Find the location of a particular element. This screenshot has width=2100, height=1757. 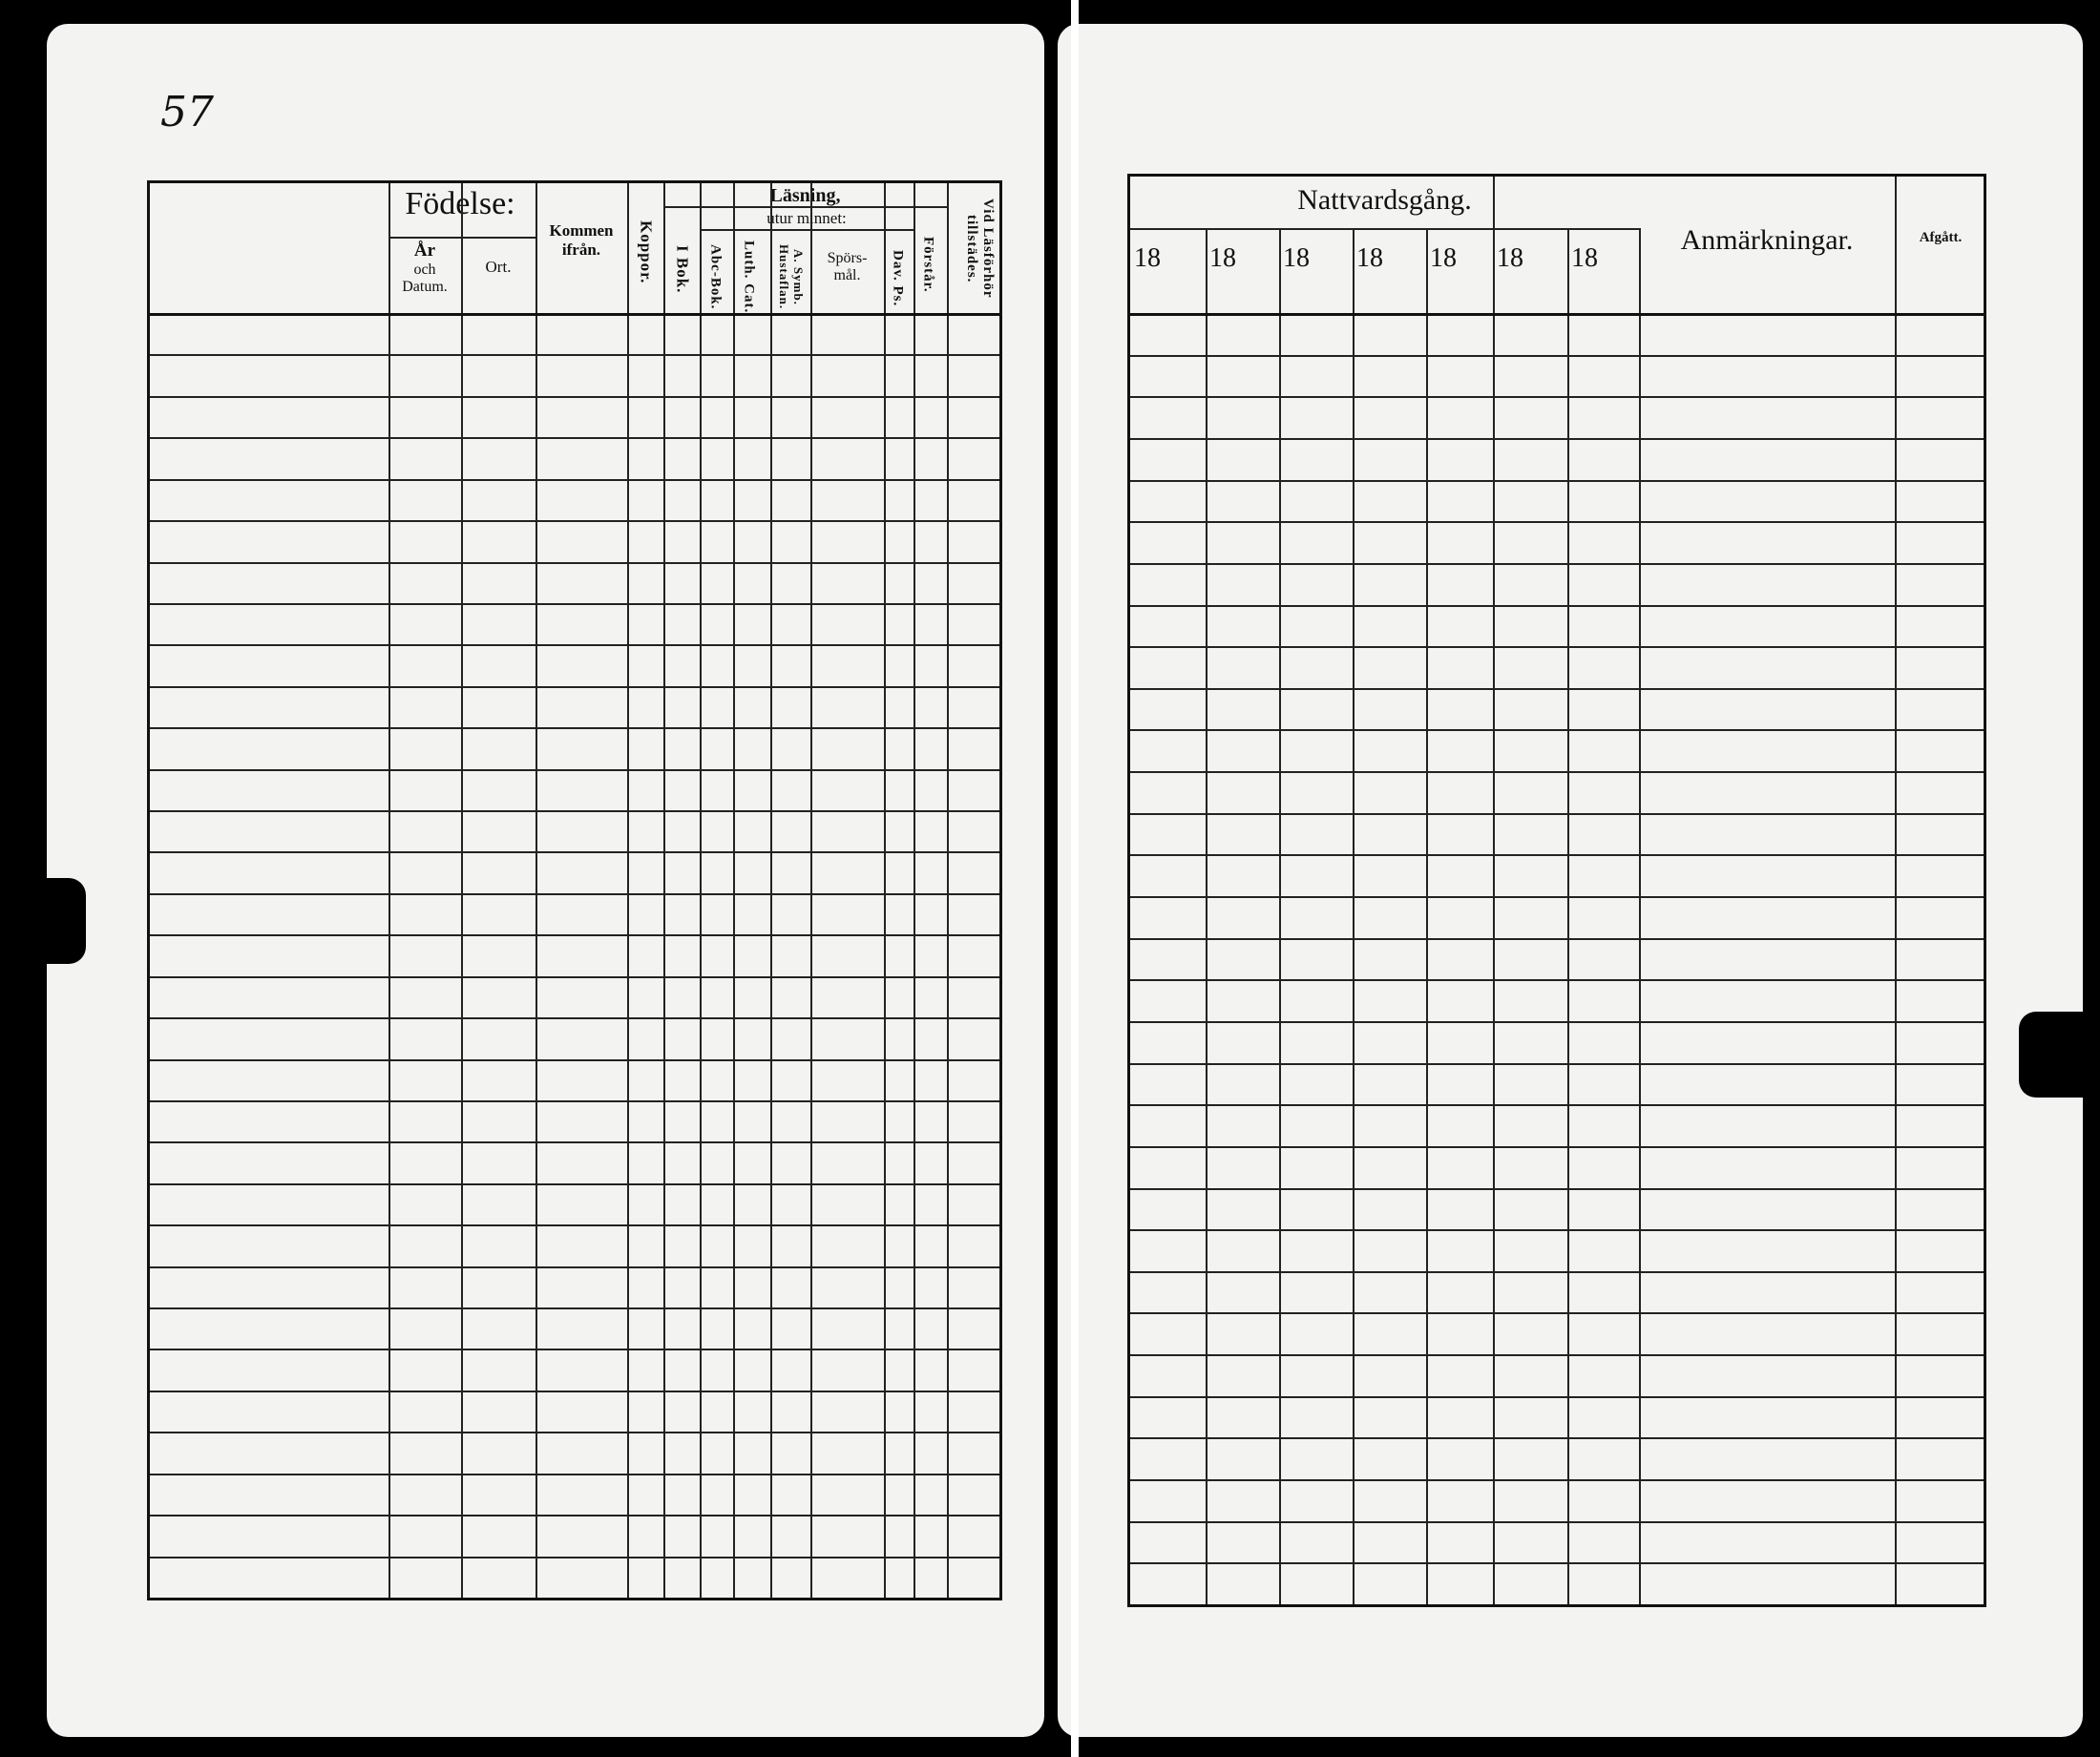

header-luth-cat: Luth. Cat. is located at coordinates (749, 277).